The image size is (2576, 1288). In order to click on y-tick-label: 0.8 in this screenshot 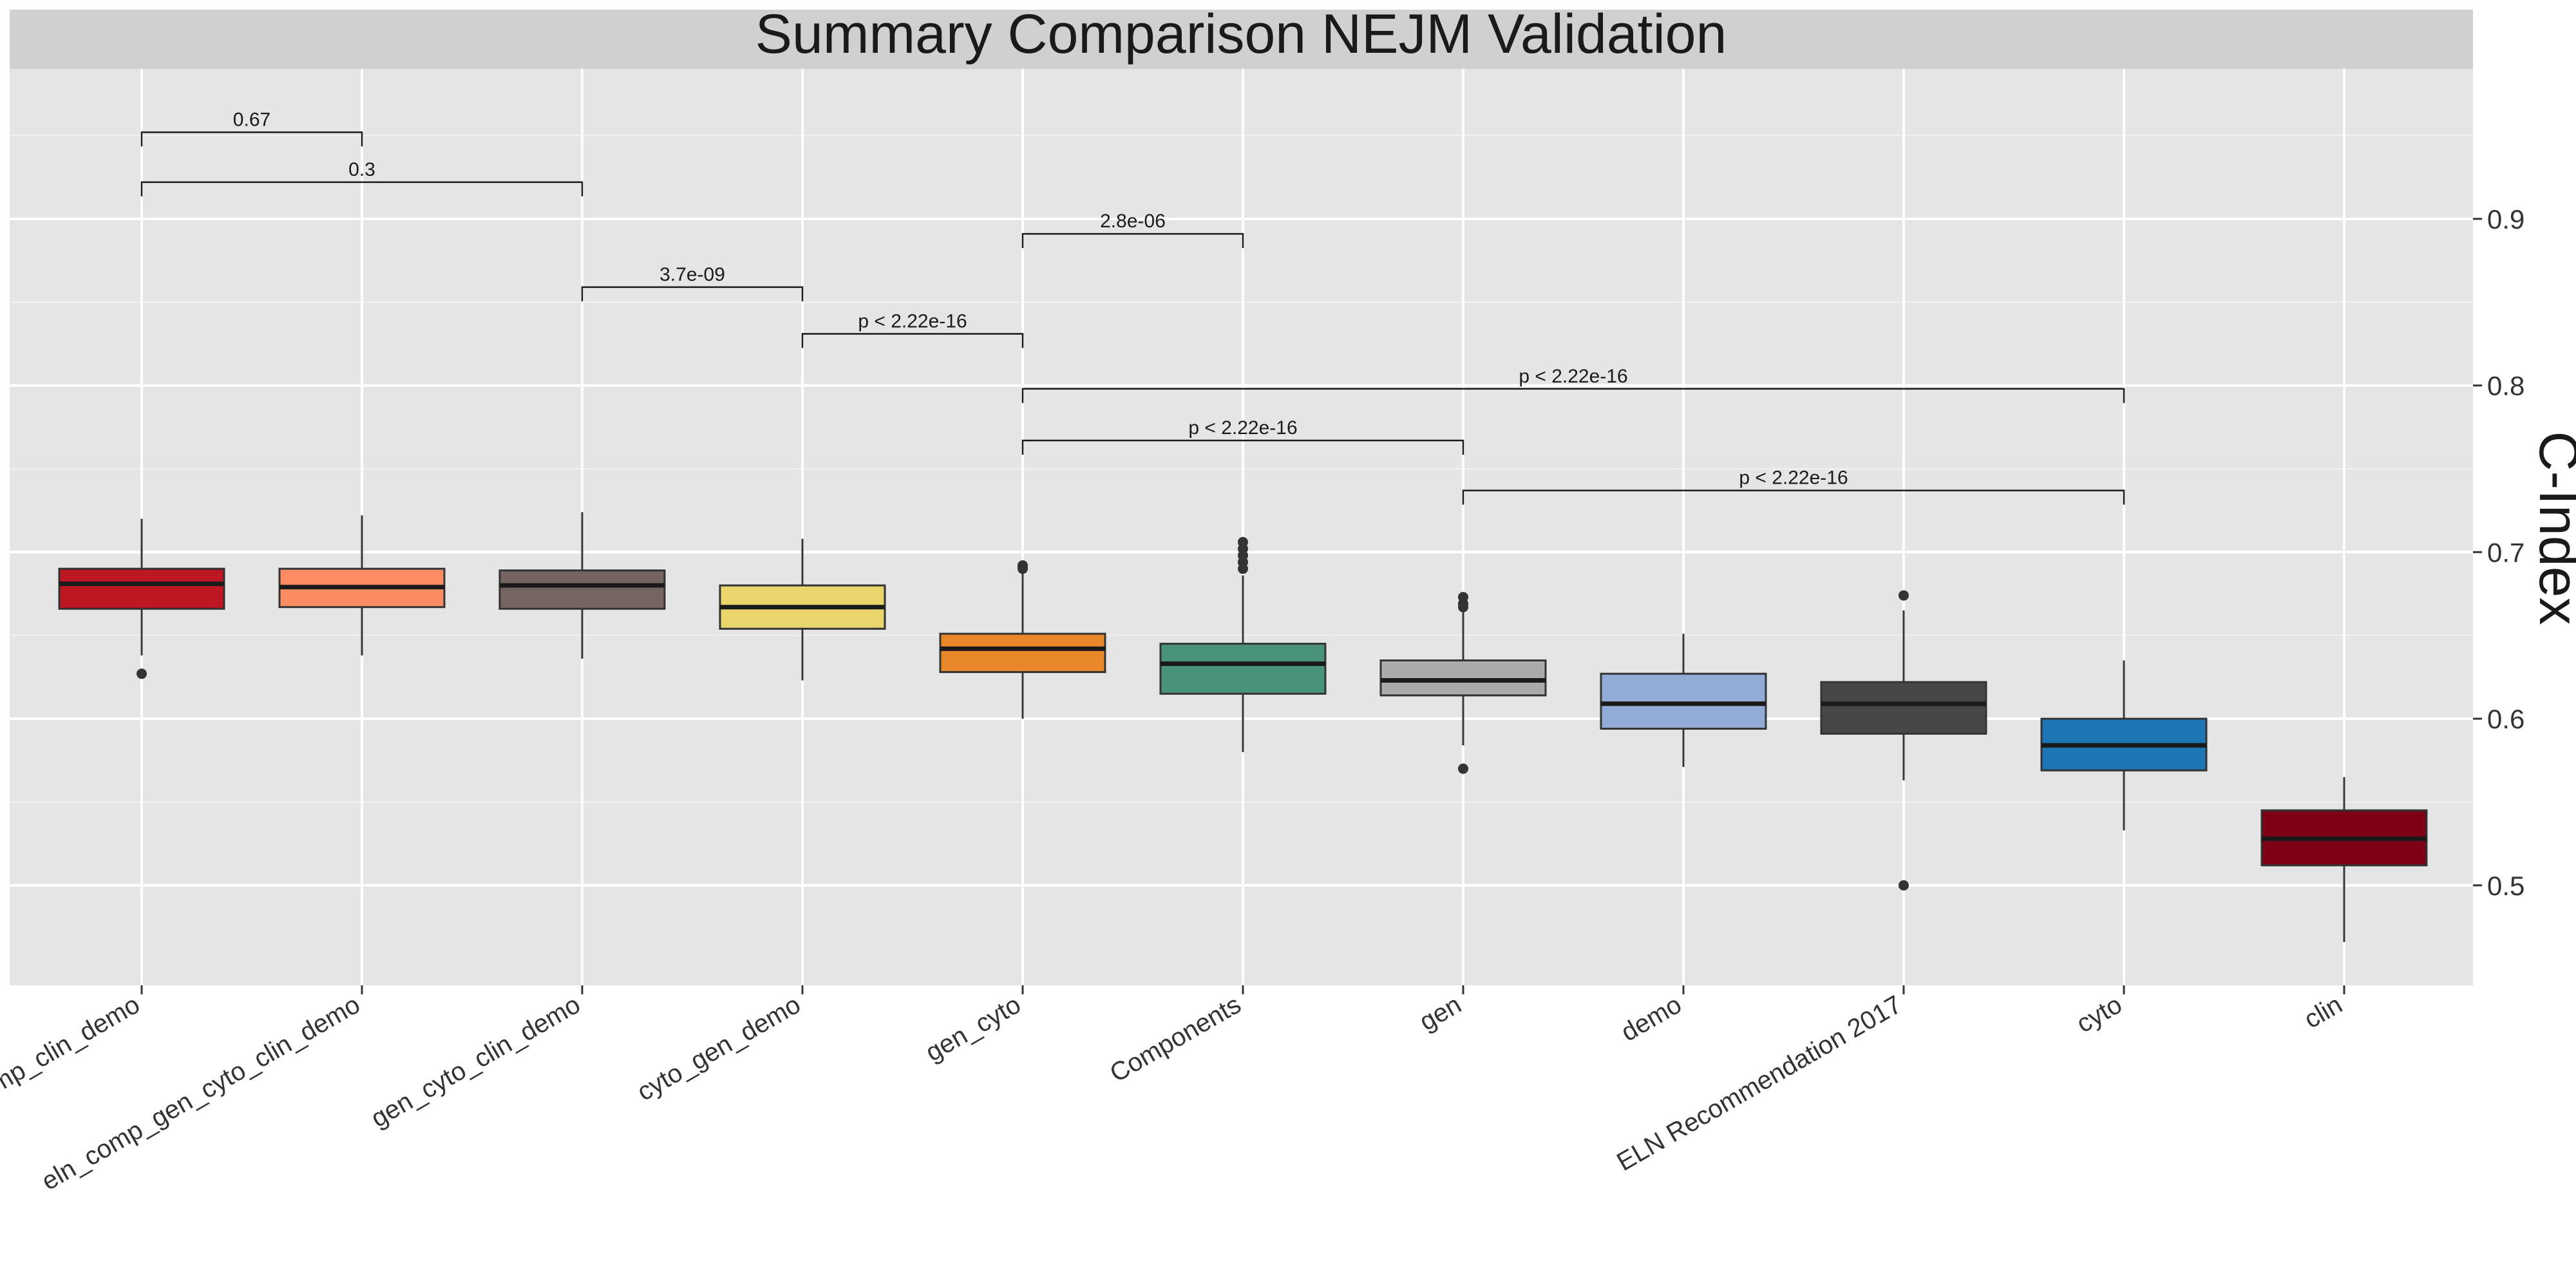, I will do `click(2505, 386)`.